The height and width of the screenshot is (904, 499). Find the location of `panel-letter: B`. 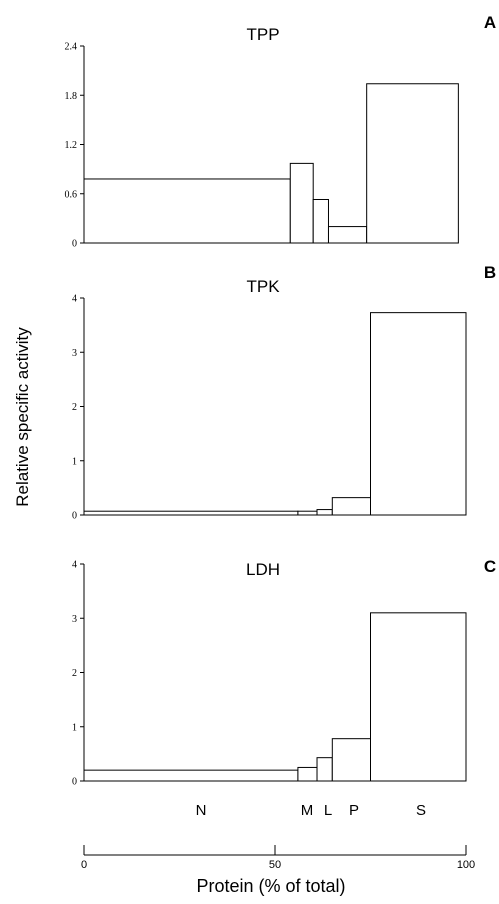

panel-letter: B is located at coordinates (490, 272).